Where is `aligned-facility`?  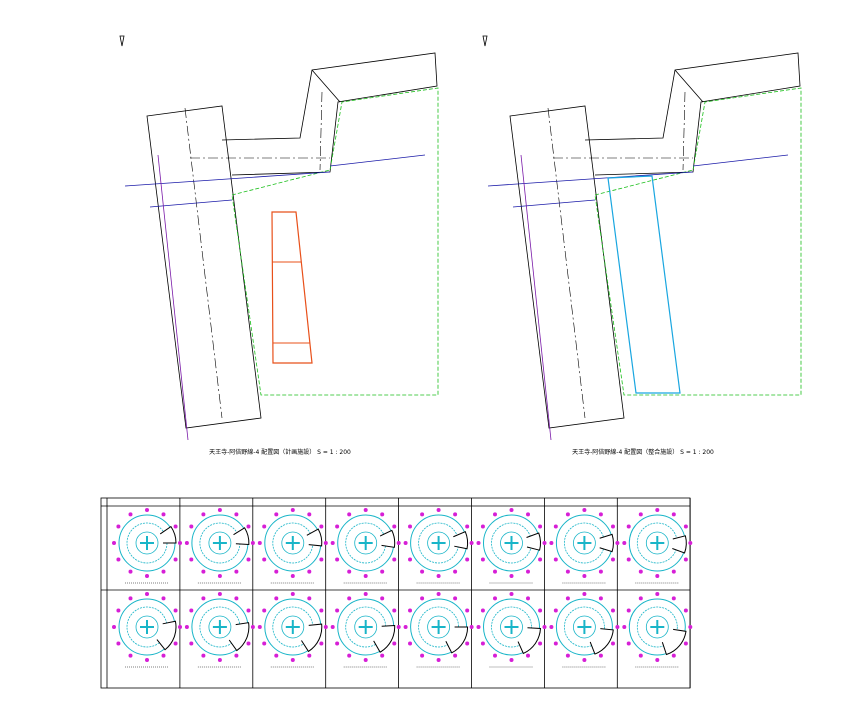 aligned-facility is located at coordinates (644, 284).